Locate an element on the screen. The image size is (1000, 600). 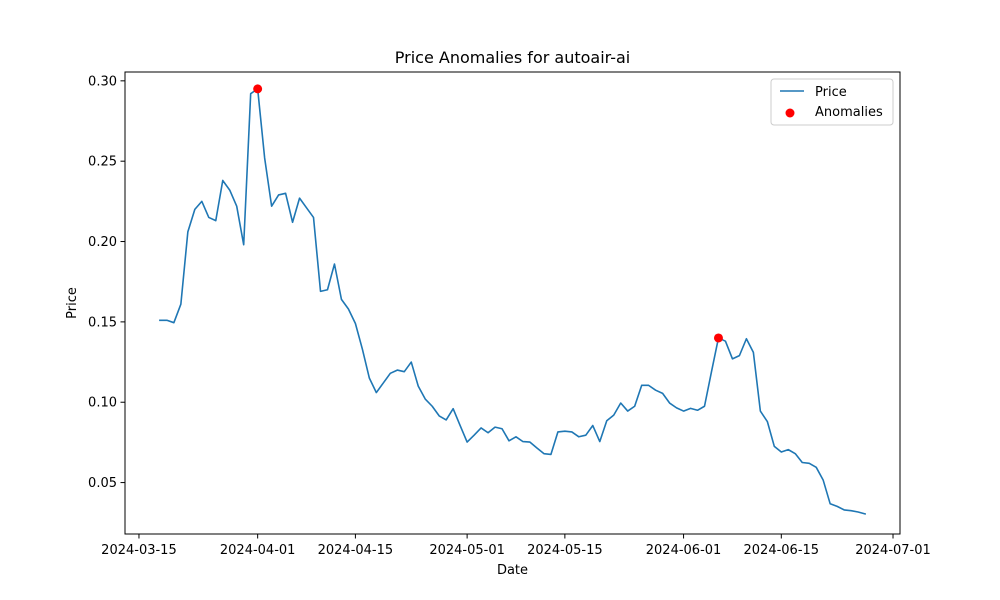
y-axis-ticks: 0.05 0.10 0.15 0.20 0.25 0.30 is located at coordinates (106, 282).